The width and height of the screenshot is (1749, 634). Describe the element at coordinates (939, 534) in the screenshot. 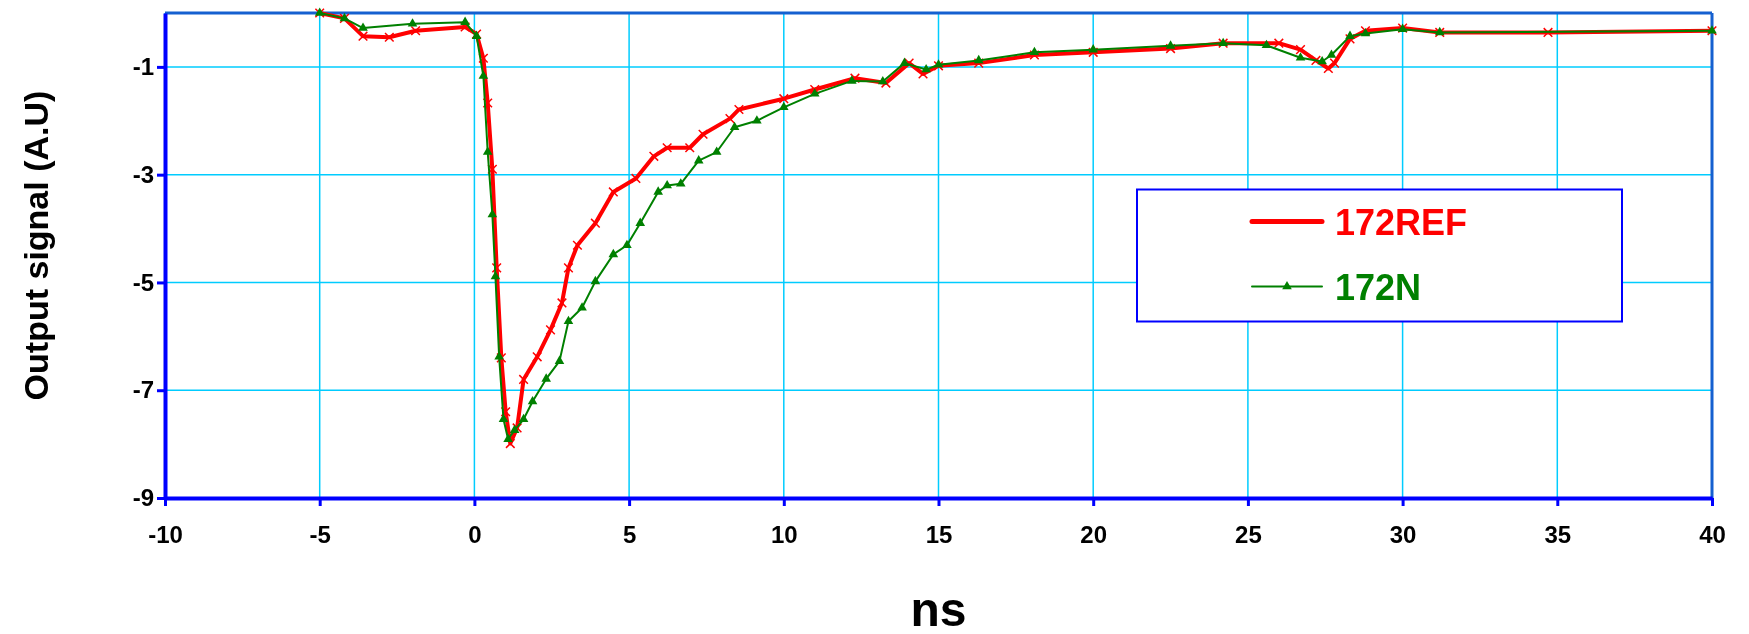

I see `x-tick-label: 15` at that location.